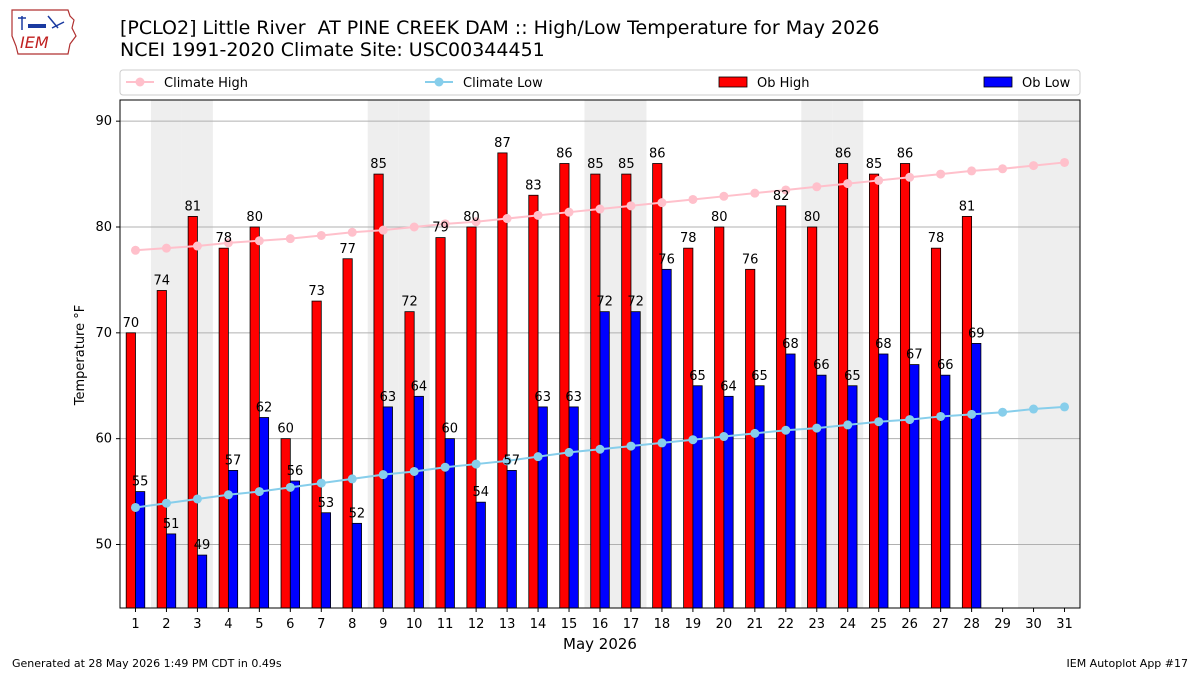 This screenshot has height=675, width=1200. Describe the element at coordinates (657, 154) in the screenshot. I see `label-high-day-18: 86` at that location.